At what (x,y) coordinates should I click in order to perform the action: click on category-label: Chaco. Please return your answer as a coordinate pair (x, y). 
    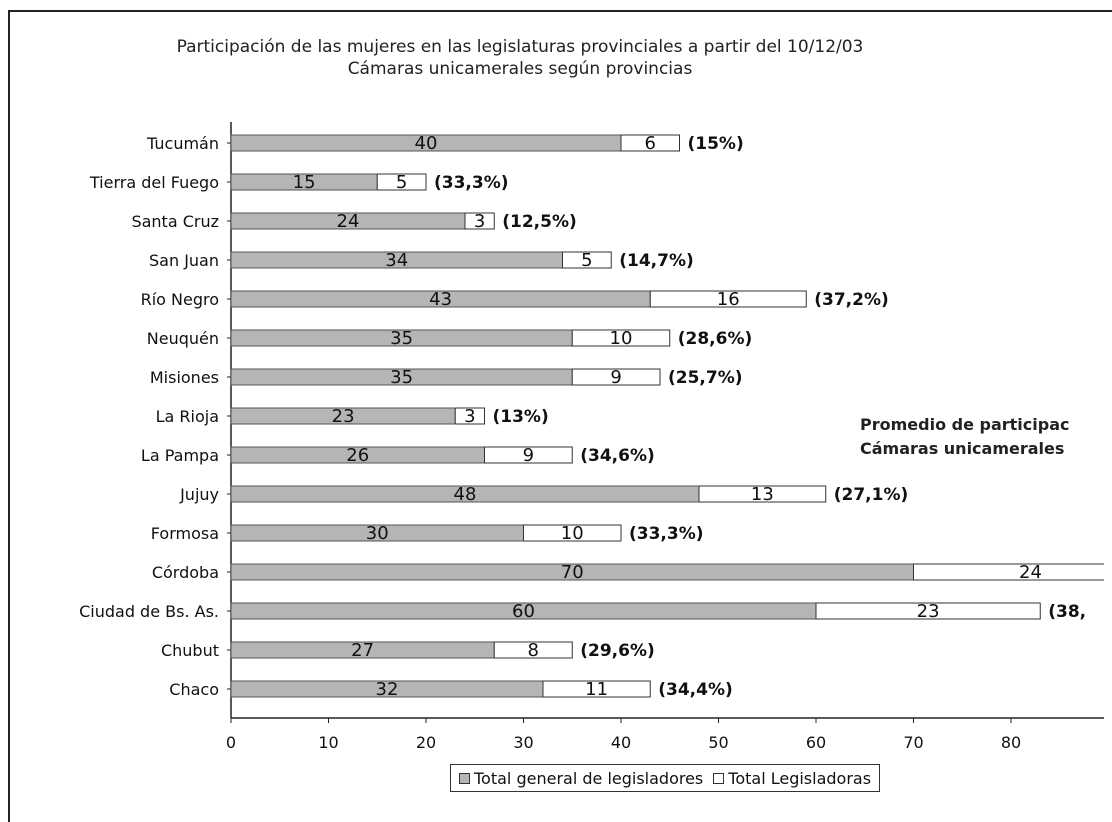
    Looking at the image, I should click on (194, 689).